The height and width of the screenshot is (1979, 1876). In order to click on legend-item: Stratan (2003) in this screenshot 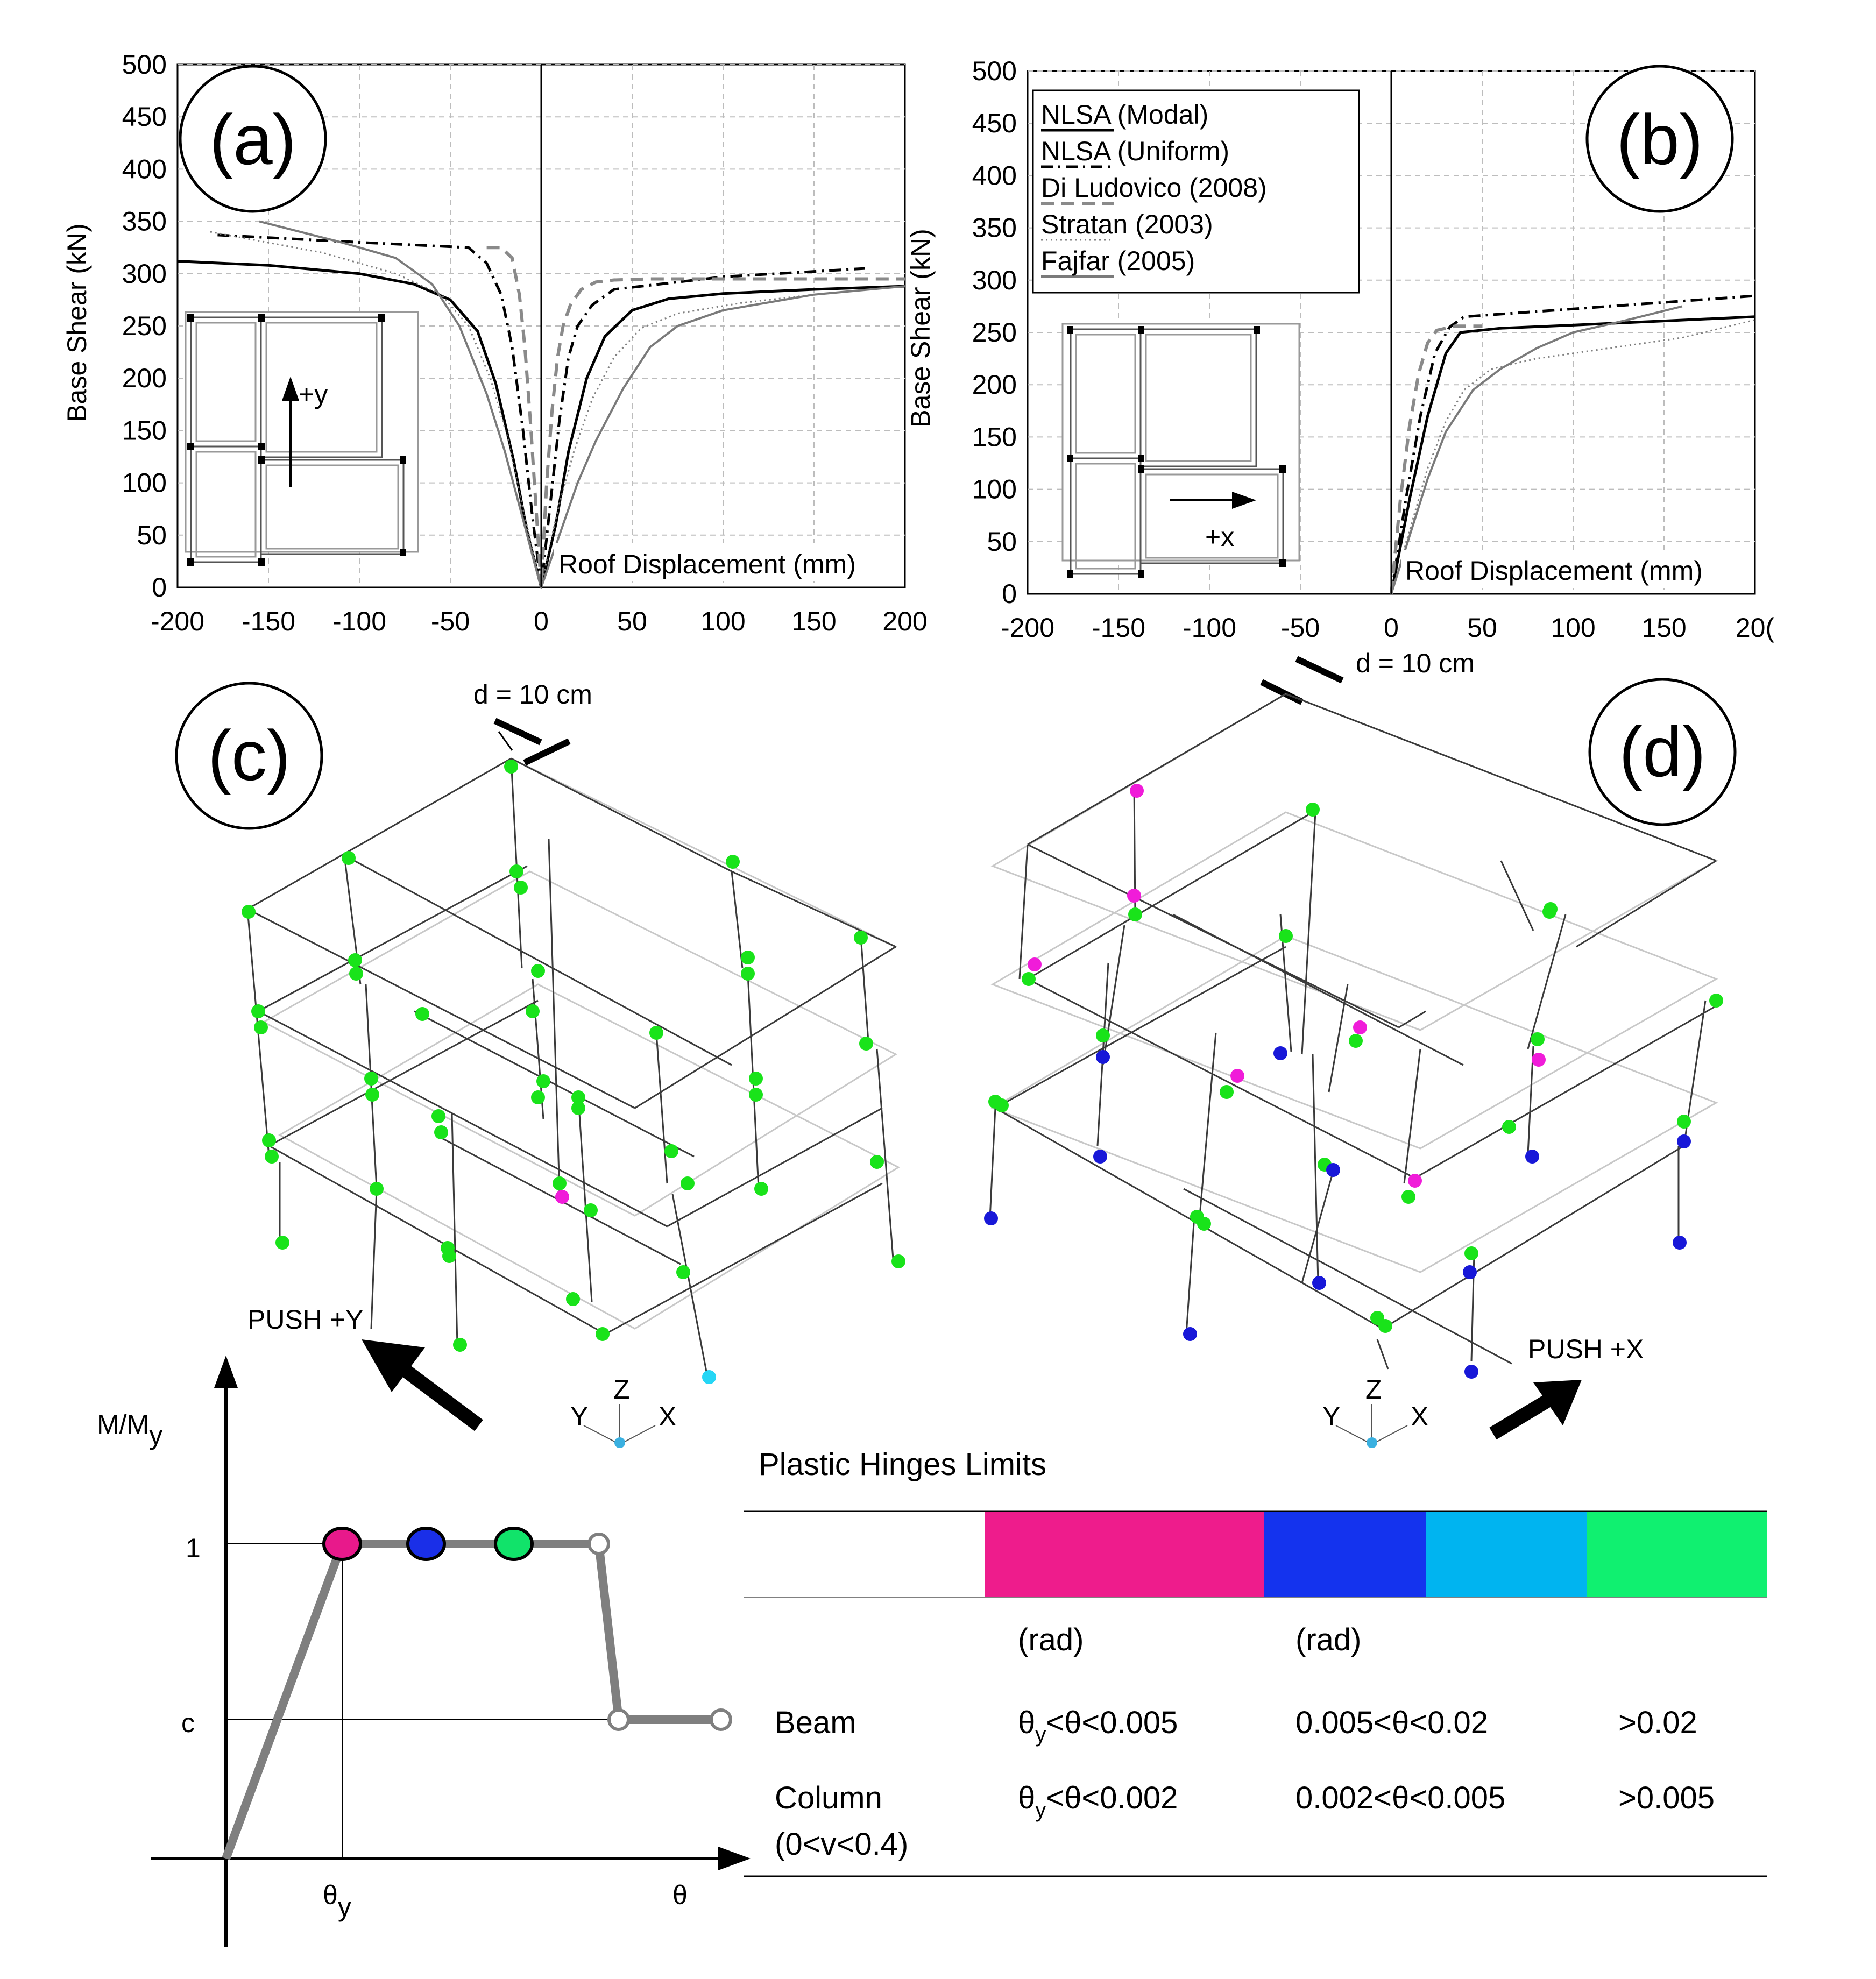, I will do `click(1127, 225)`.